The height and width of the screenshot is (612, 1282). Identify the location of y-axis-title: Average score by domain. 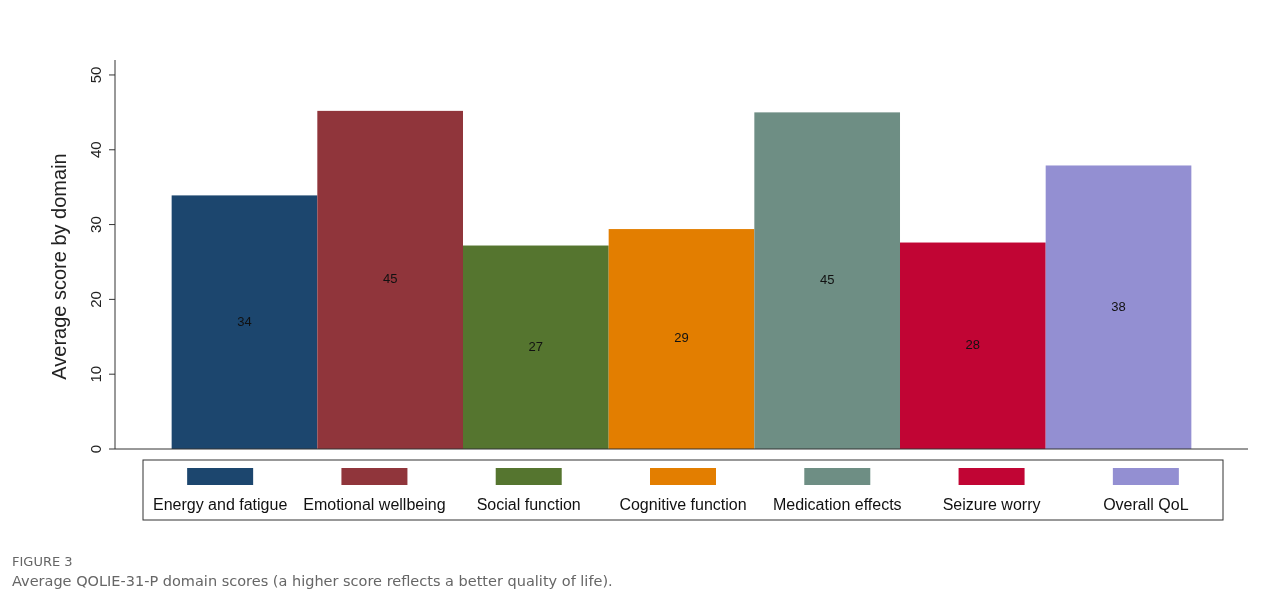
(59, 266).